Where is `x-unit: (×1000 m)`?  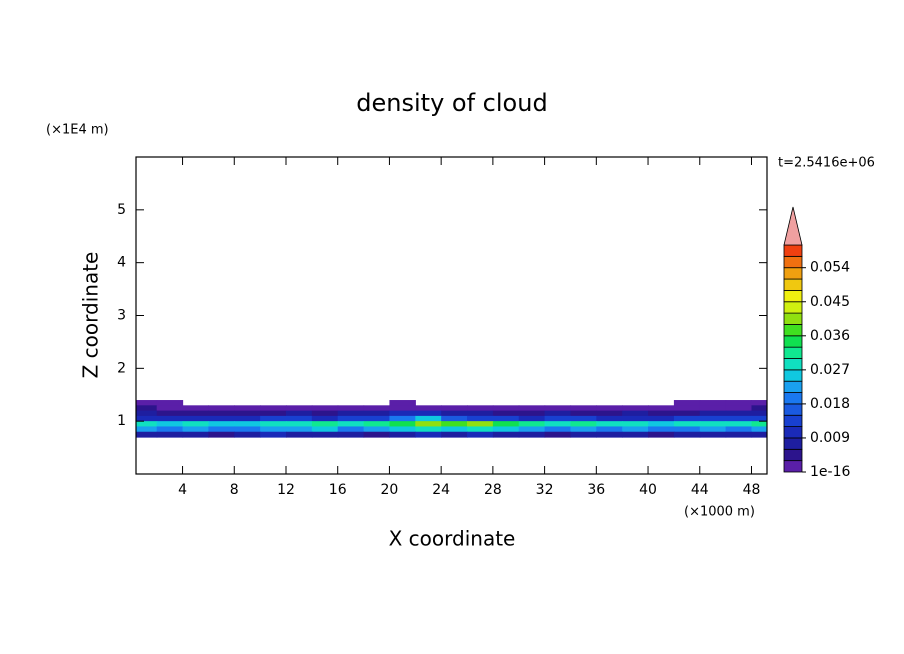
x-unit: (×1000 m) is located at coordinates (719, 512).